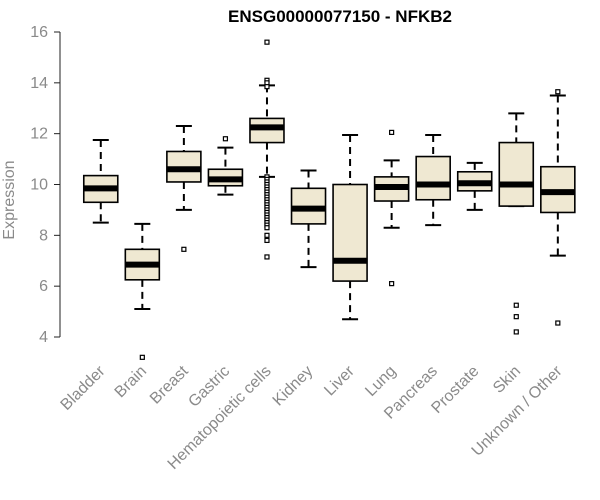  Describe the element at coordinates (9, 199) in the screenshot. I see `y-axis-label: Expression` at that location.